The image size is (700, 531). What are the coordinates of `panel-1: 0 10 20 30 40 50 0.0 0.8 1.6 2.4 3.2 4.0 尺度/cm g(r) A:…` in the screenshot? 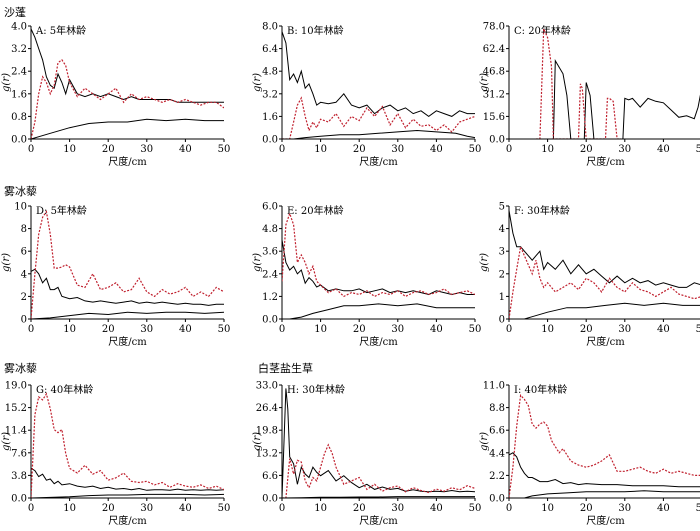 It's located at (115, 95).